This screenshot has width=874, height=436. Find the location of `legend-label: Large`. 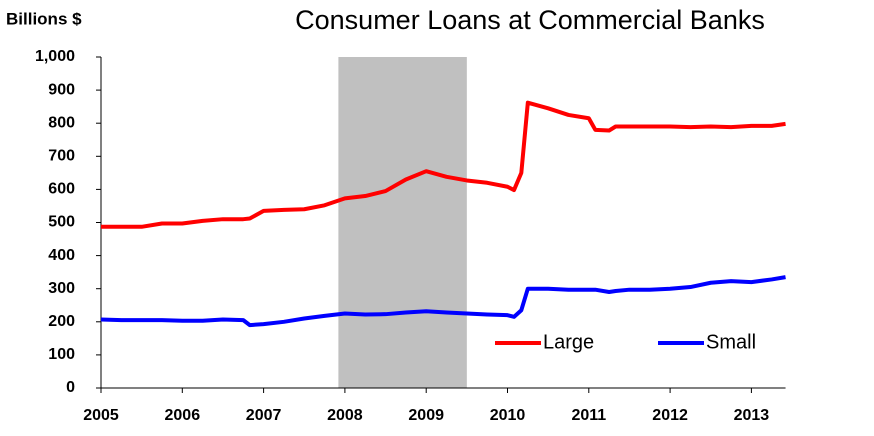

legend-label: Large is located at coordinates (568, 342).